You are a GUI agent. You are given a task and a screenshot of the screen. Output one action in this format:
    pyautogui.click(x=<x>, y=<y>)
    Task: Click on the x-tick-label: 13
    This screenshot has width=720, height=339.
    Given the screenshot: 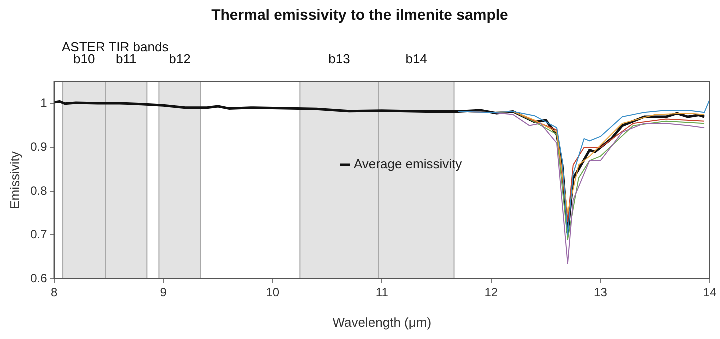 What is the action you would take?
    pyautogui.click(x=601, y=293)
    